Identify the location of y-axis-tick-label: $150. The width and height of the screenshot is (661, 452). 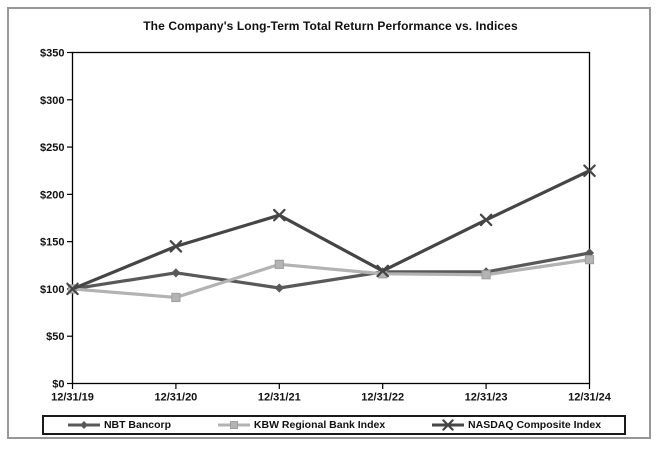
(52, 243).